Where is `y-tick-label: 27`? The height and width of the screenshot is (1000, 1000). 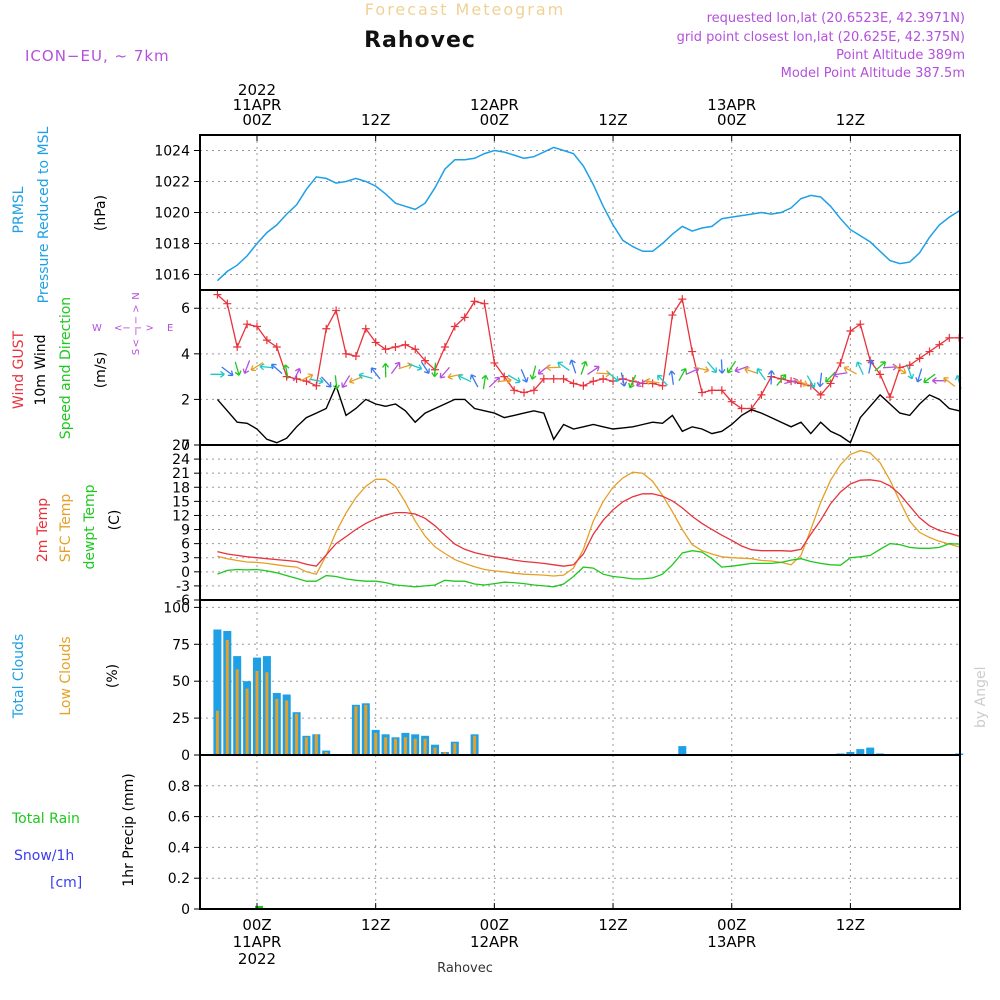 y-tick-label: 27 is located at coordinates (181, 446).